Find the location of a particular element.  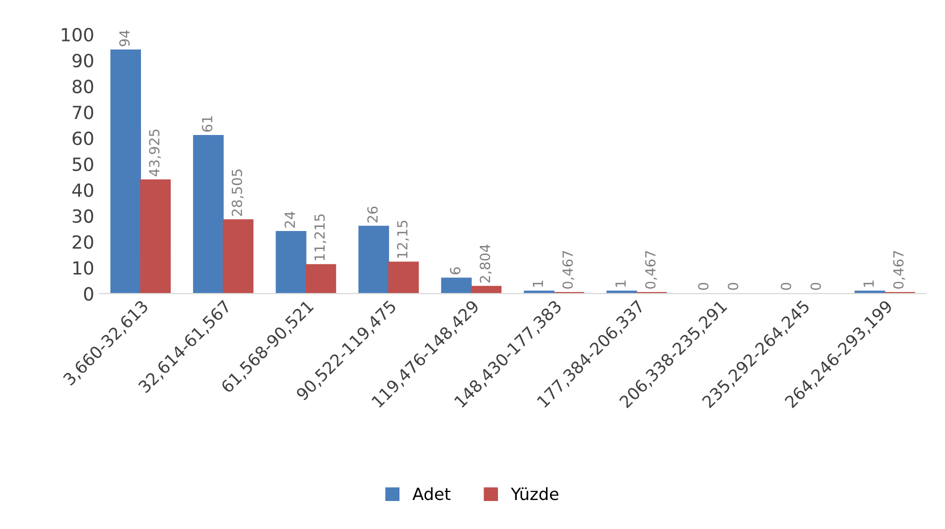

legend-label: Adet is located at coordinates (431, 493).